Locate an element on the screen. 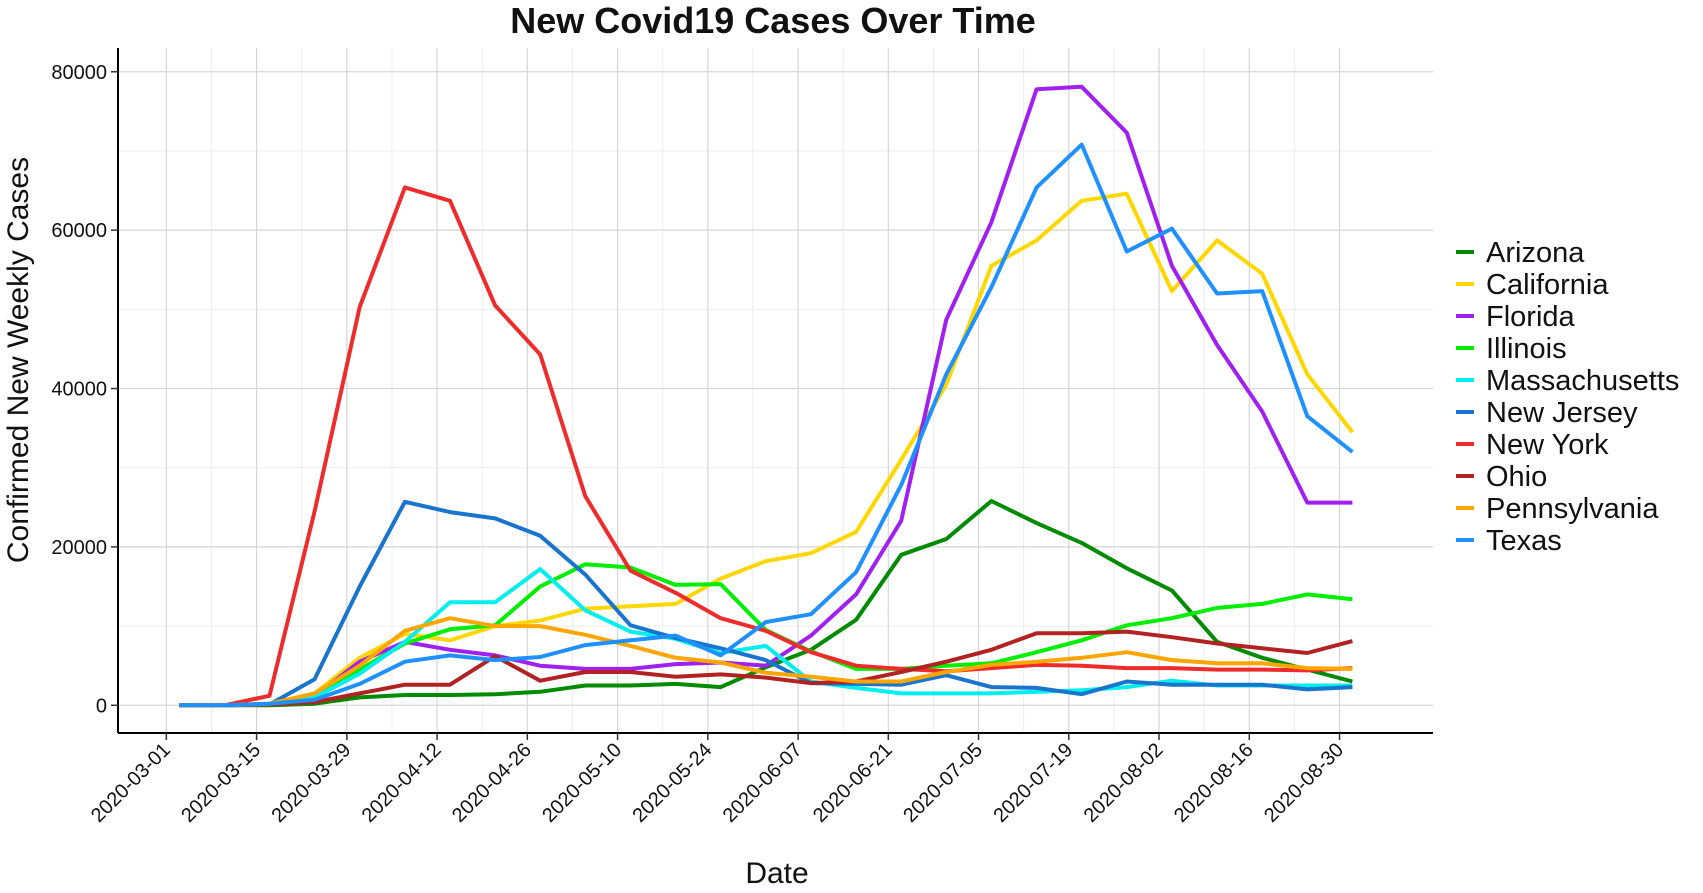  legend-item: Pennsylvania is located at coordinates (1557, 509).